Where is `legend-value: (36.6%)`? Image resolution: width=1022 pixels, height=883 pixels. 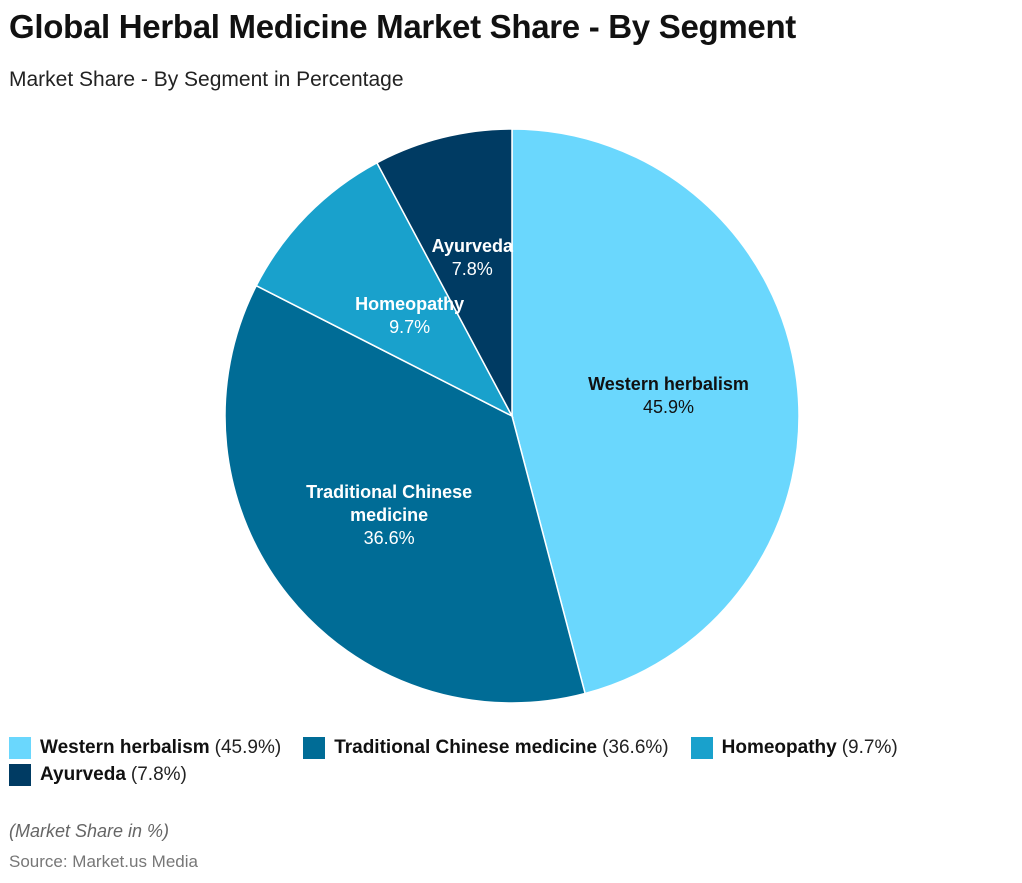 legend-value: (36.6%) is located at coordinates (635, 747).